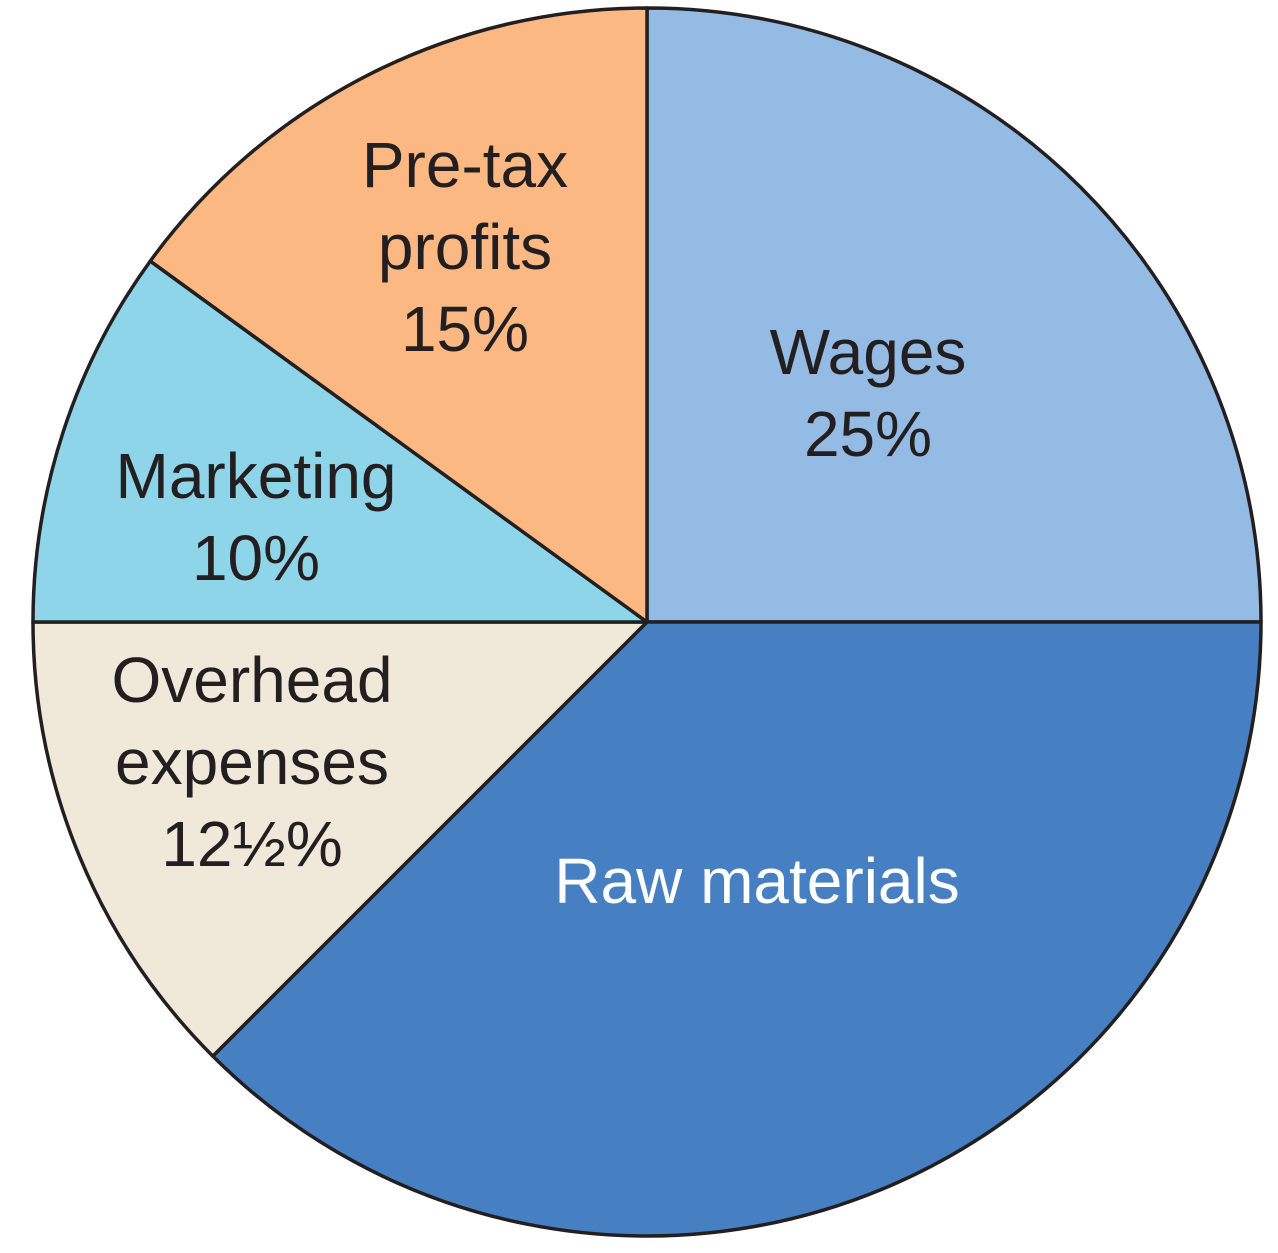  I want to click on slice-label-line: 10%, so click(256, 558).